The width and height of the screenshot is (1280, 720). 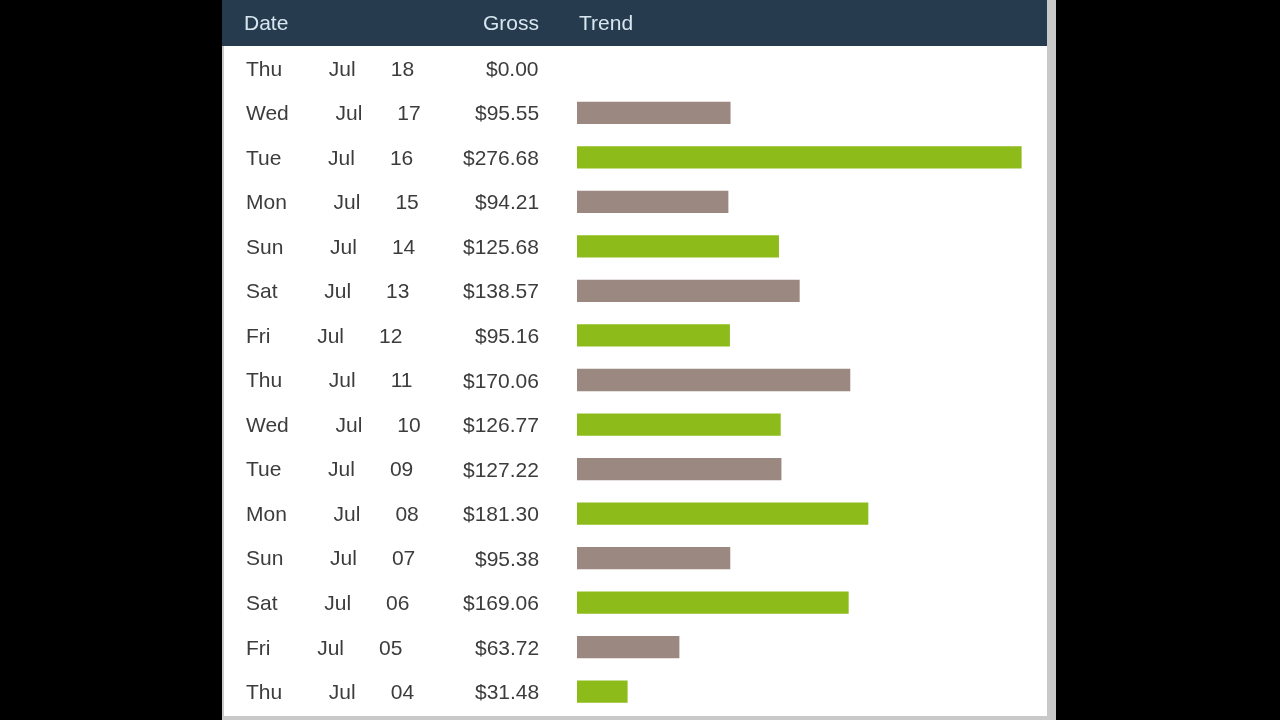 I want to click on y-tick-label: Fri Jul 12, so click(x=324, y=335).